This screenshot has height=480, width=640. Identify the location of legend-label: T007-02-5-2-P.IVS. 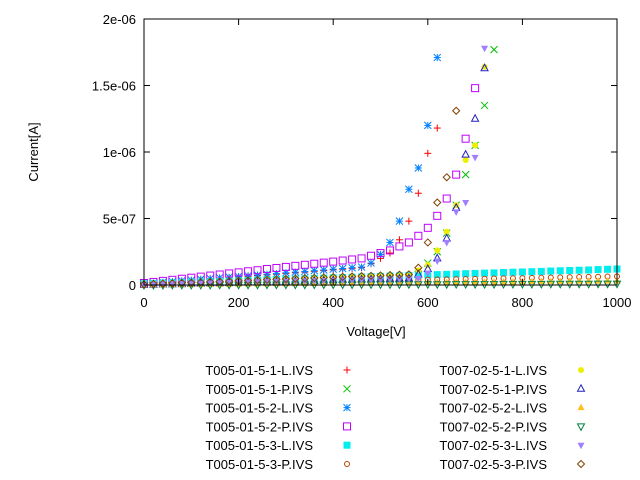
(494, 426).